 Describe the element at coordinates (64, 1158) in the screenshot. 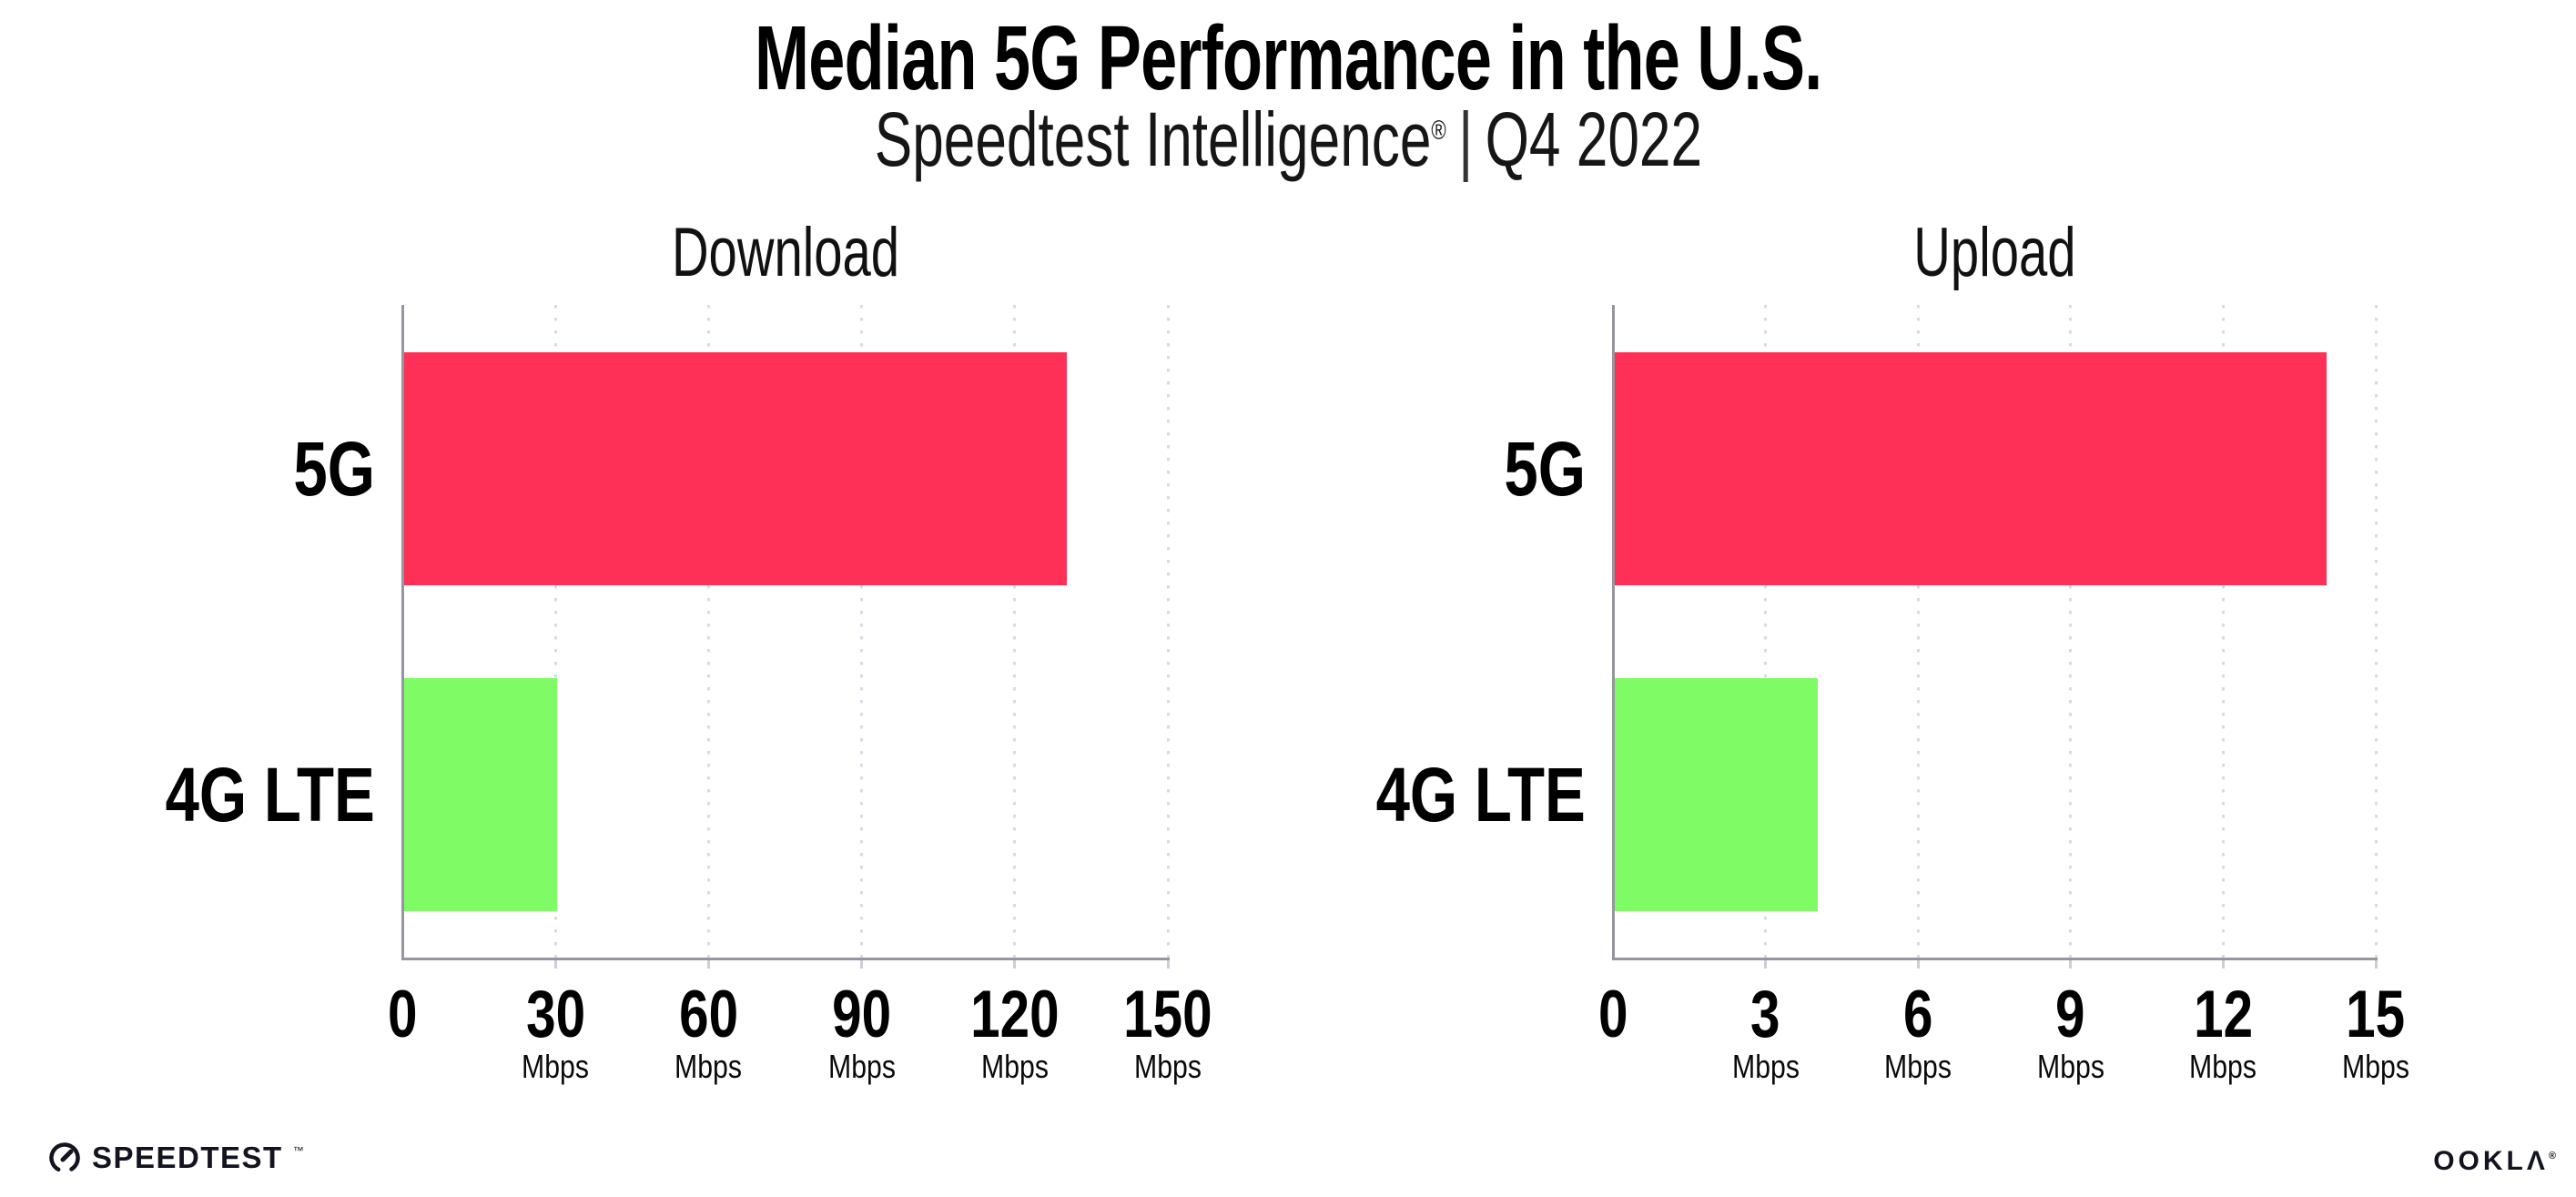

I see `speedtest-gauge-icon` at that location.